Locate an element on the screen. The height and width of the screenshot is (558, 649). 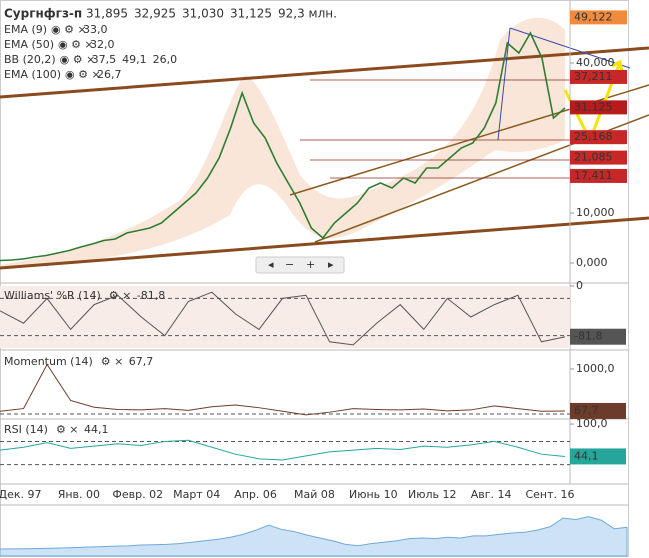
x-tick-label: Авг. 14 is located at coordinates (491, 494).